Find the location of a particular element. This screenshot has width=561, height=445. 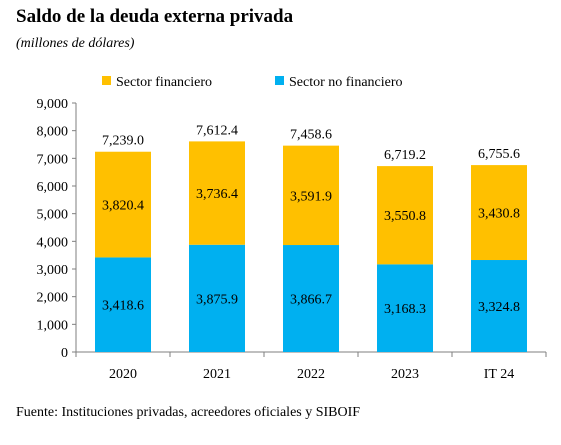

data-label: 3,866.7 is located at coordinates (311, 300).